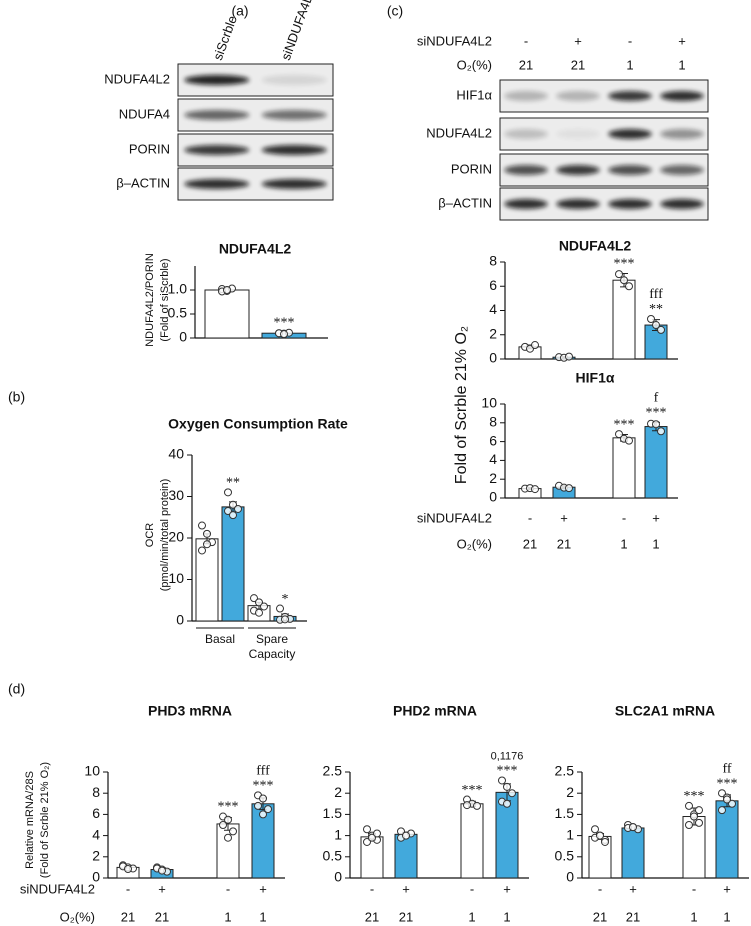  I want to click on condition-label: siNDUFA4L2, so click(454, 517).